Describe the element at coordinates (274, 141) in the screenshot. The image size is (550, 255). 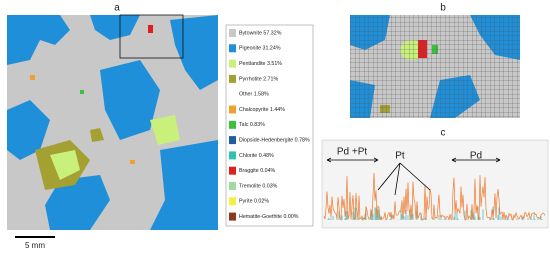
I see `legend-label: Diopside-Hedenbergite 0.78%` at that location.